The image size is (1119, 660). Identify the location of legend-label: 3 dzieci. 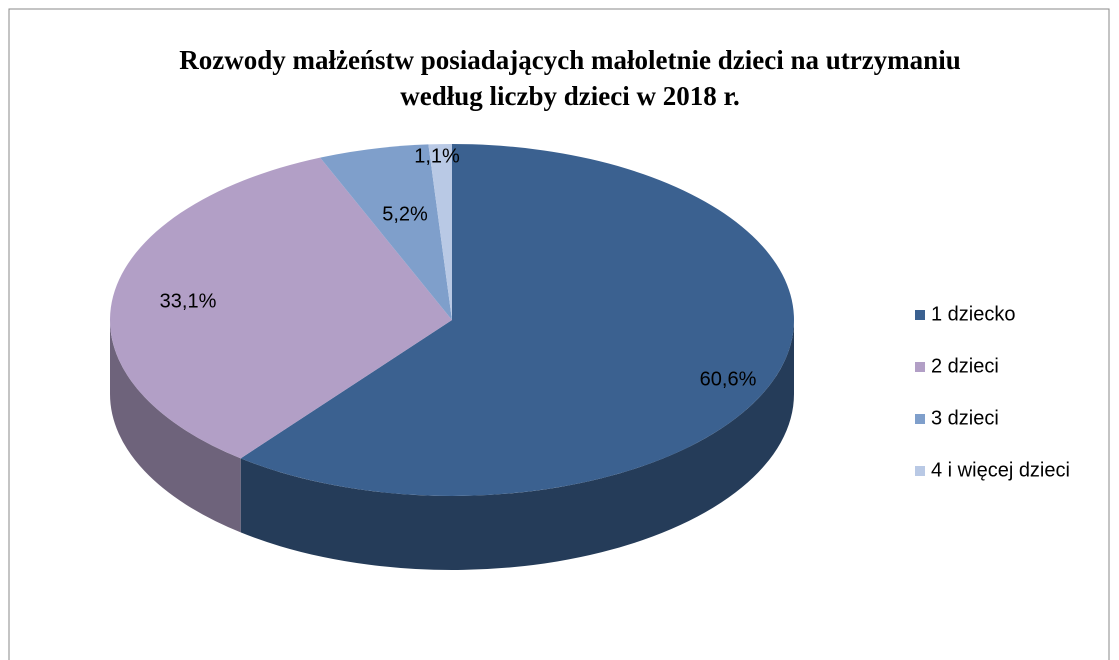
(965, 418).